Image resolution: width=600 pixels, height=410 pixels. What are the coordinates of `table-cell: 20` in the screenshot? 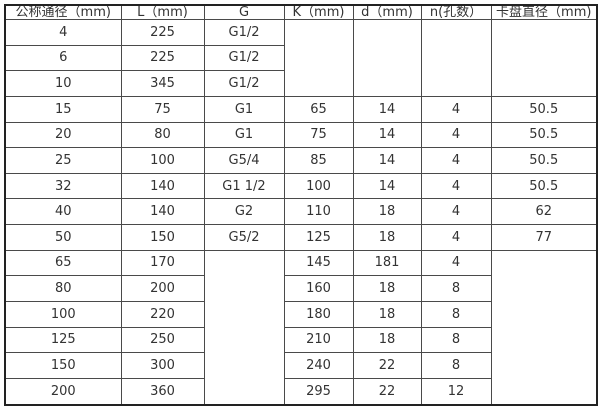 It's located at (63, 135).